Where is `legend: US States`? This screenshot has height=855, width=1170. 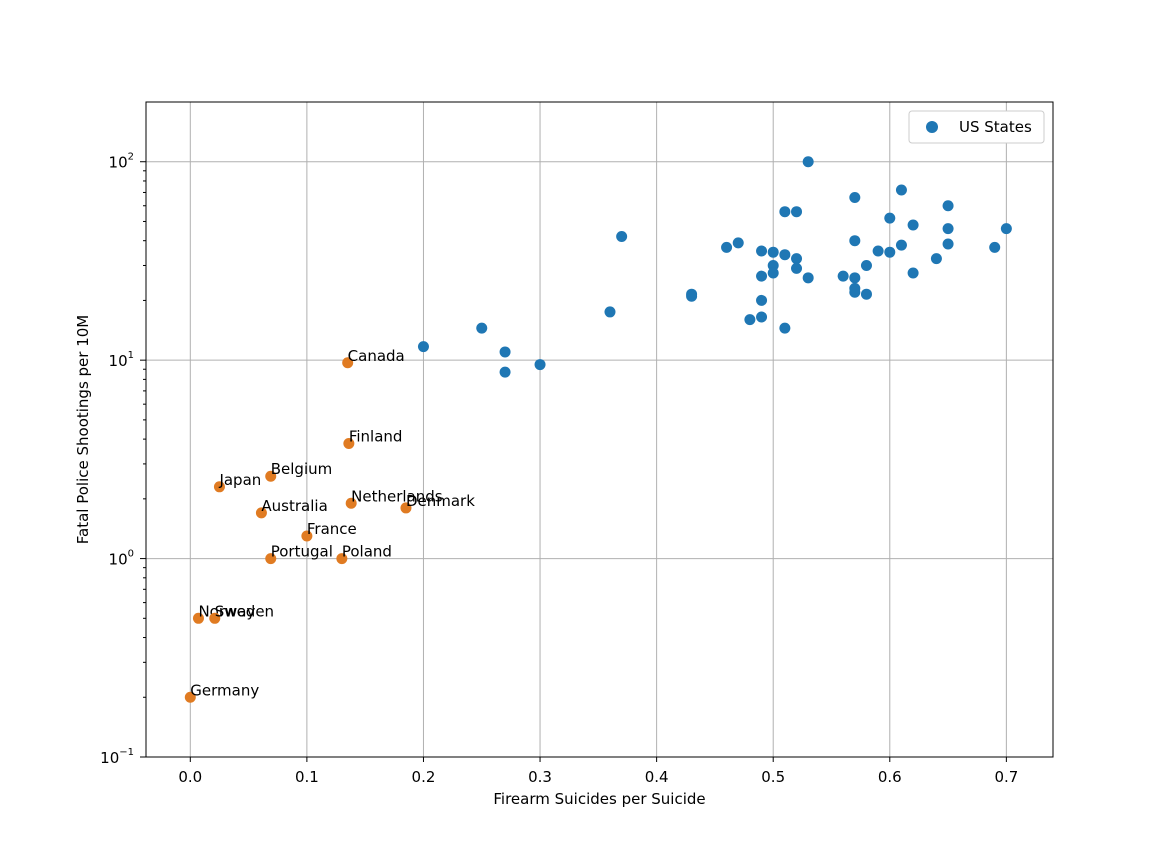 legend: US States is located at coordinates (976, 127).